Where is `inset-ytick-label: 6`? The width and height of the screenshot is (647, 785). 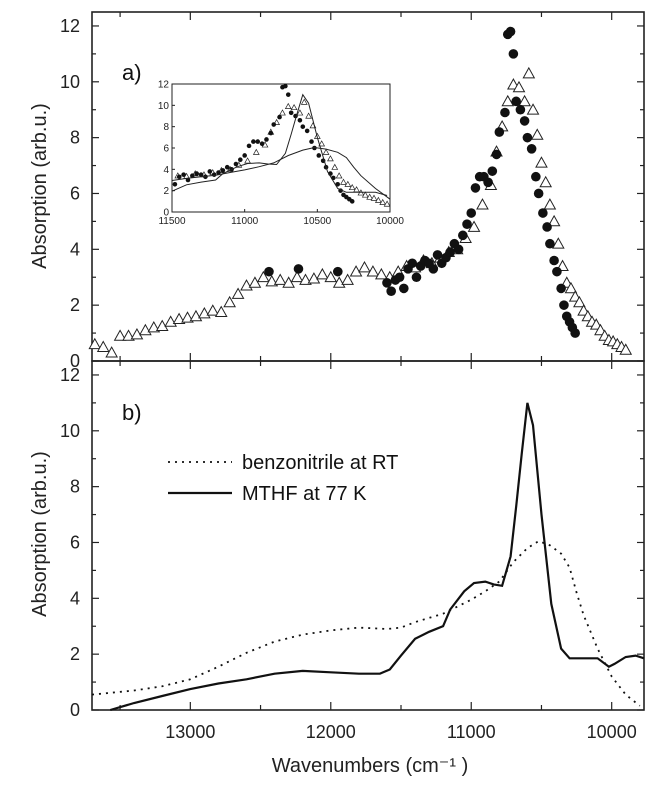
inset-ytick-label: 6 is located at coordinates (166, 149).